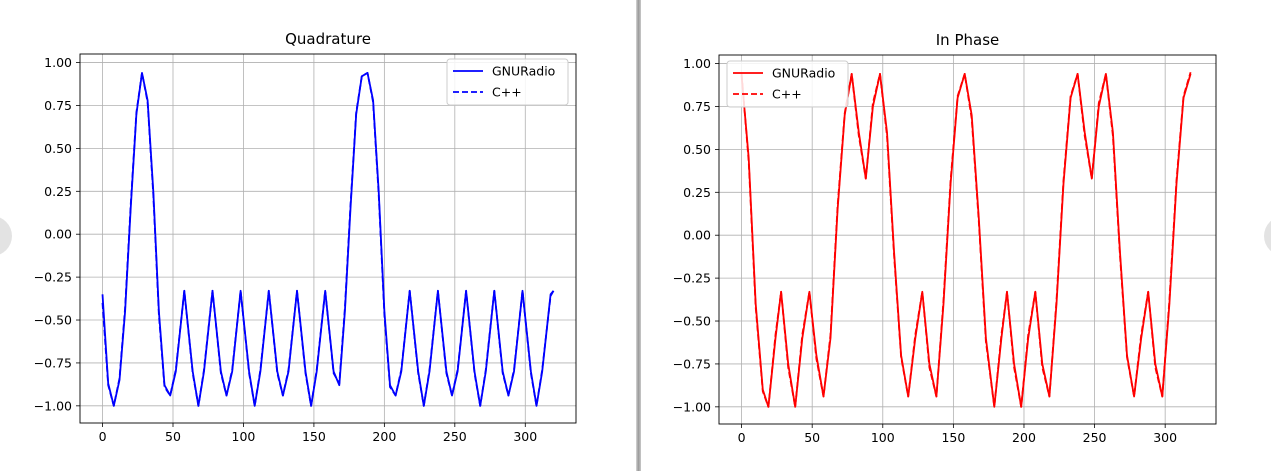 The width and height of the screenshot is (1271, 471). Describe the element at coordinates (638, 235) in the screenshot. I see `panel-divider` at that location.